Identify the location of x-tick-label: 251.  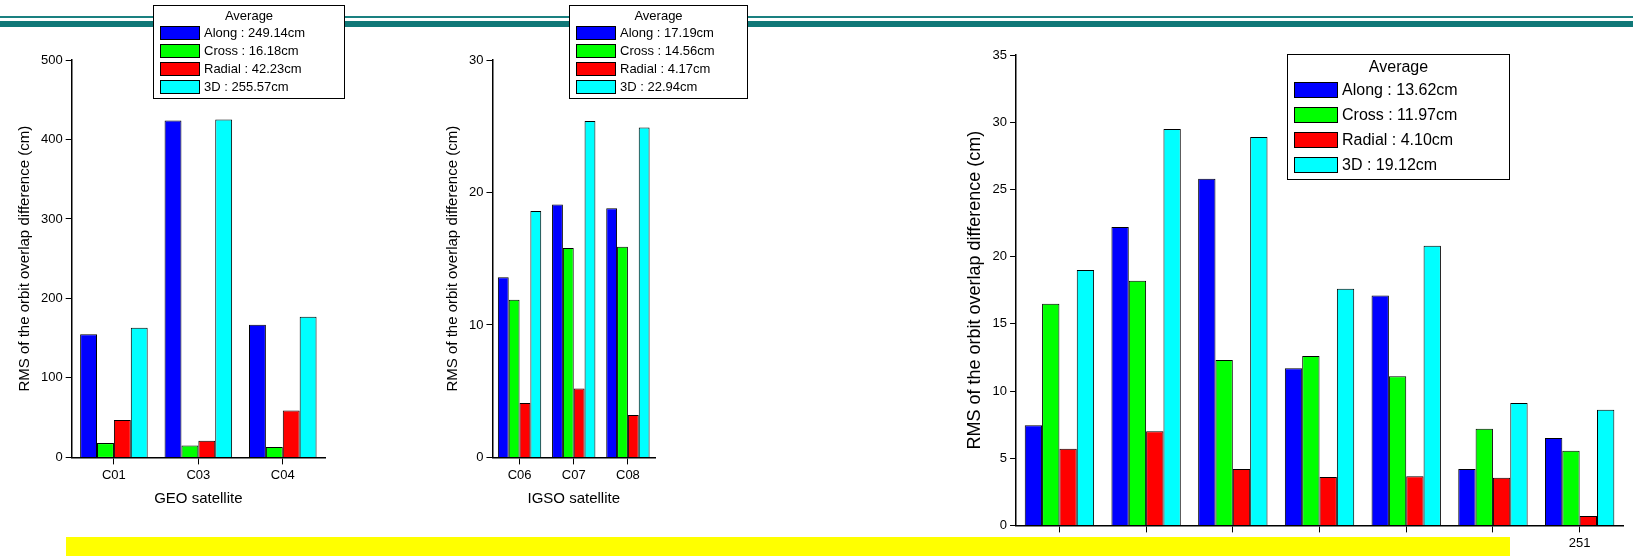
(1579, 542).